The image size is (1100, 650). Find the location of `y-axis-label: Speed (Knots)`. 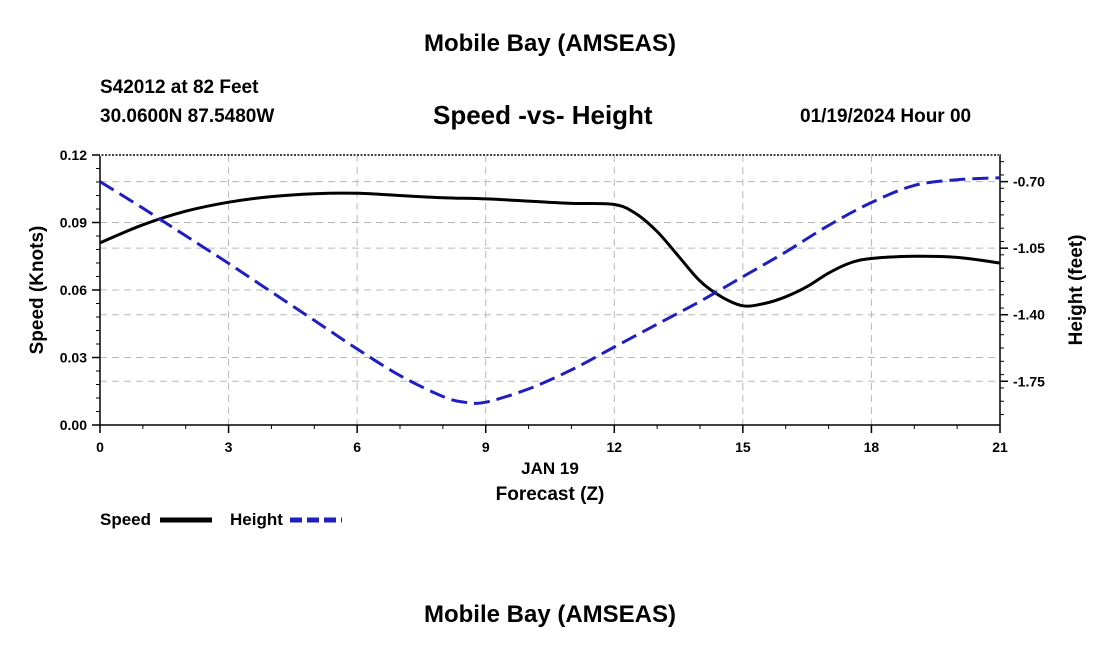

y-axis-label: Speed (Knots) is located at coordinates (37, 290).